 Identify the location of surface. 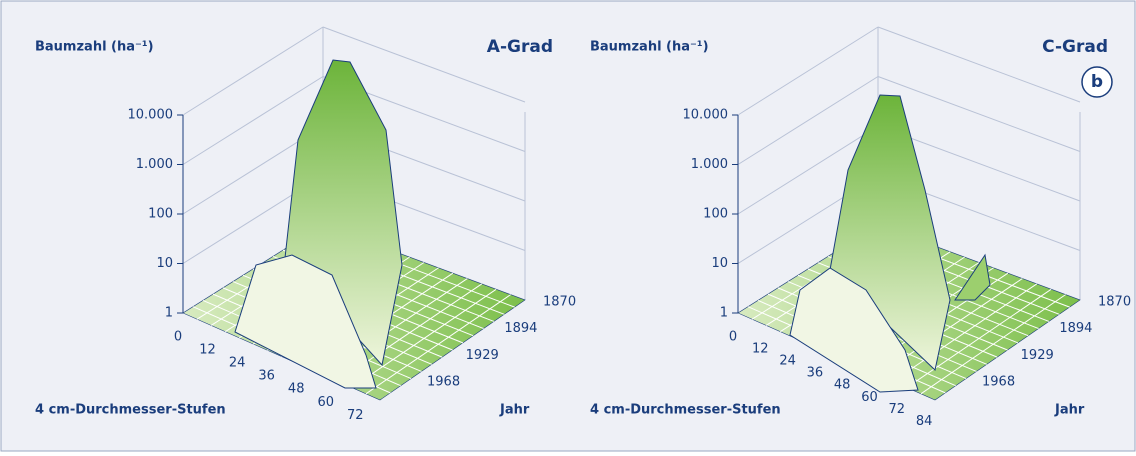
(890, 232).